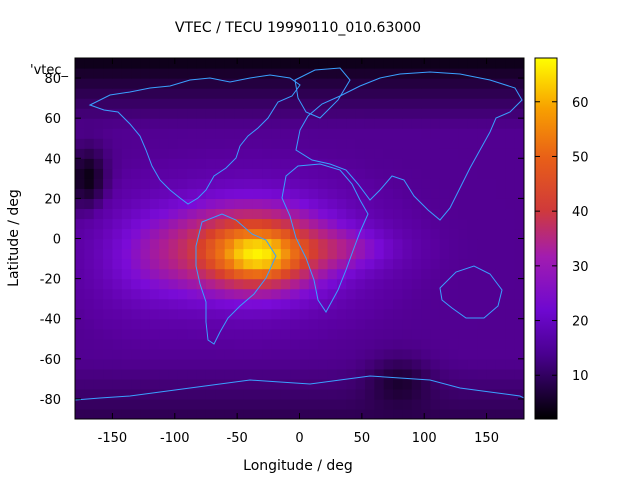  I want to click on colorbar-tick-label: 60, so click(580, 103).